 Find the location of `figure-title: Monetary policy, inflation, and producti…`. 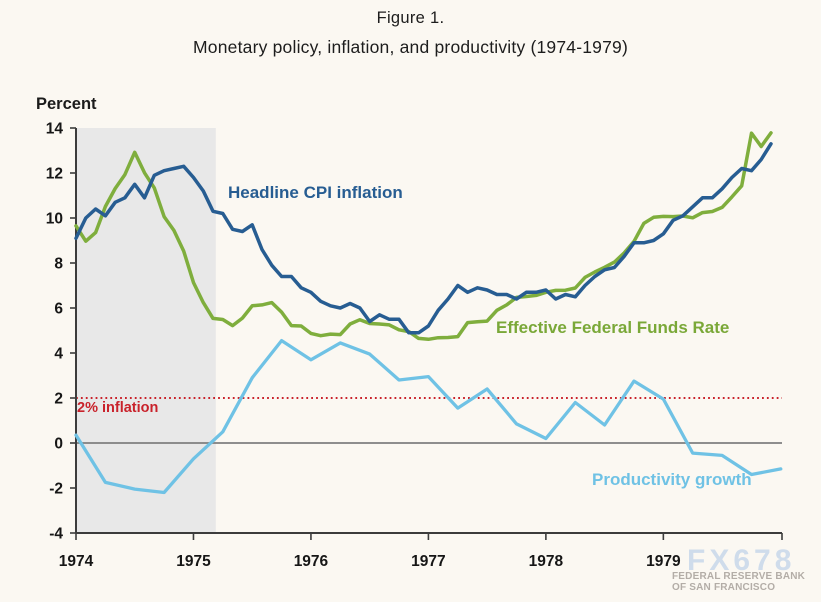

figure-title: Monetary policy, inflation, and producti… is located at coordinates (410, 47).